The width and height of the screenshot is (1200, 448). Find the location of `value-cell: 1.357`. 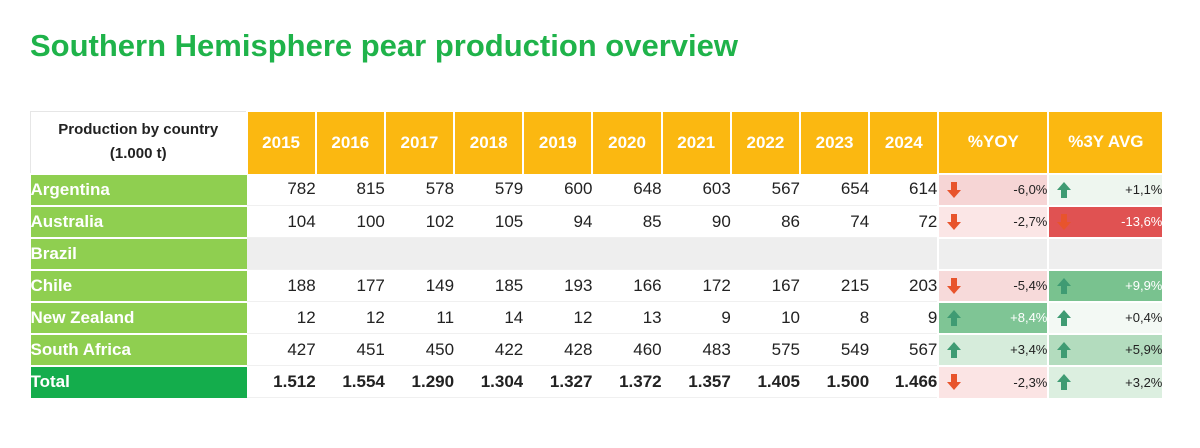

value-cell: 1.357 is located at coordinates (696, 381).